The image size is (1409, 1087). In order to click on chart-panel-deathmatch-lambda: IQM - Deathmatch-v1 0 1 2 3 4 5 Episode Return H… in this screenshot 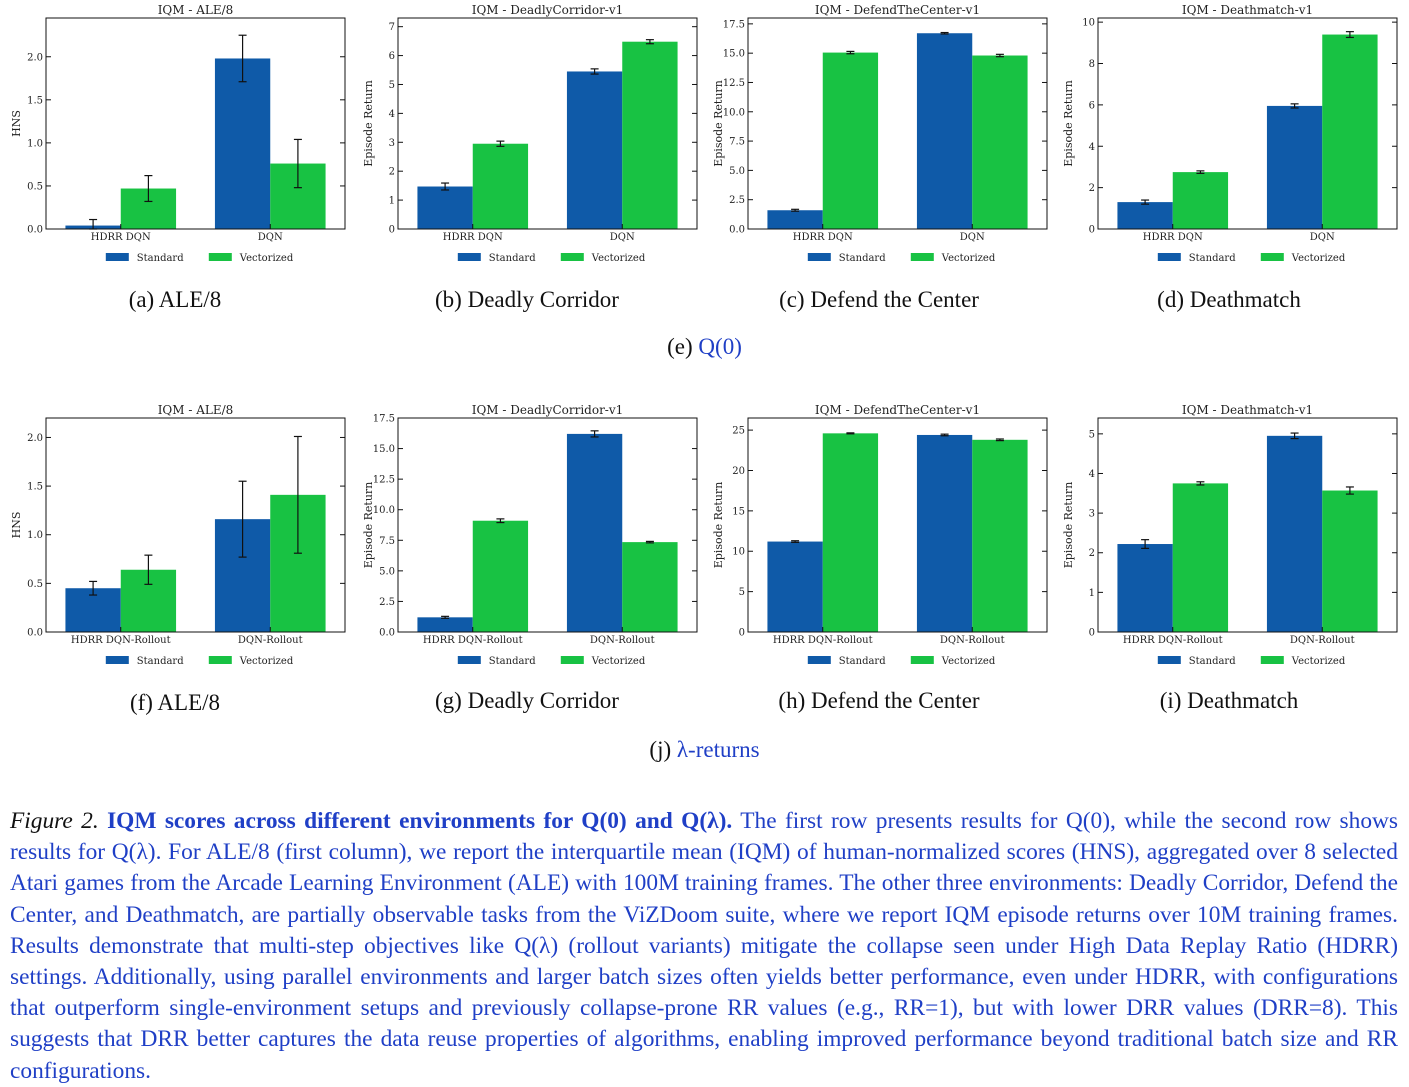, I will do `click(1232, 545)`.